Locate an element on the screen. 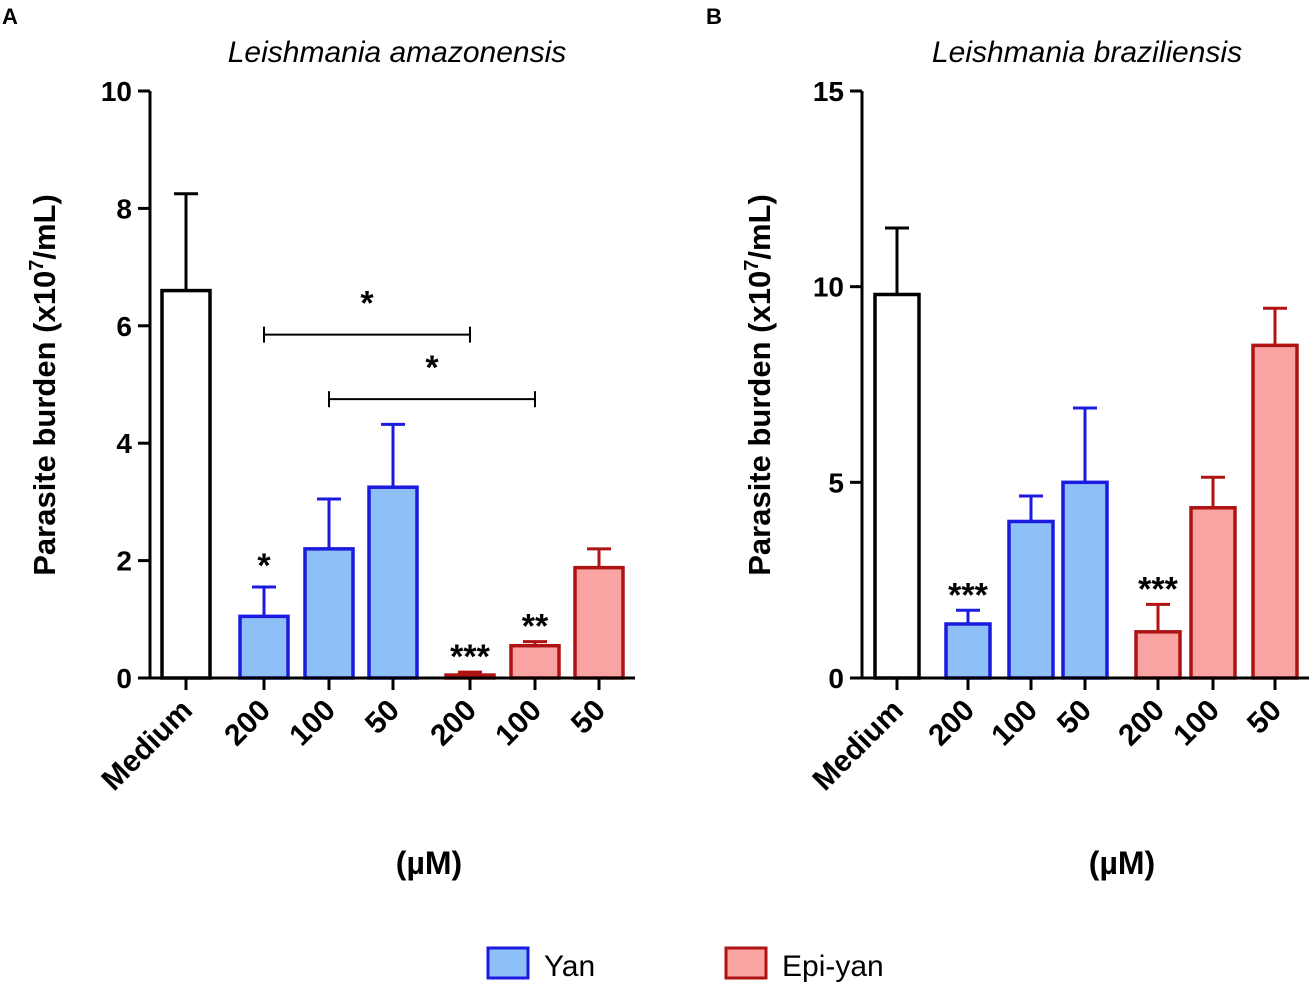  chart-title: Leishmania amazonensis is located at coordinates (397, 52).